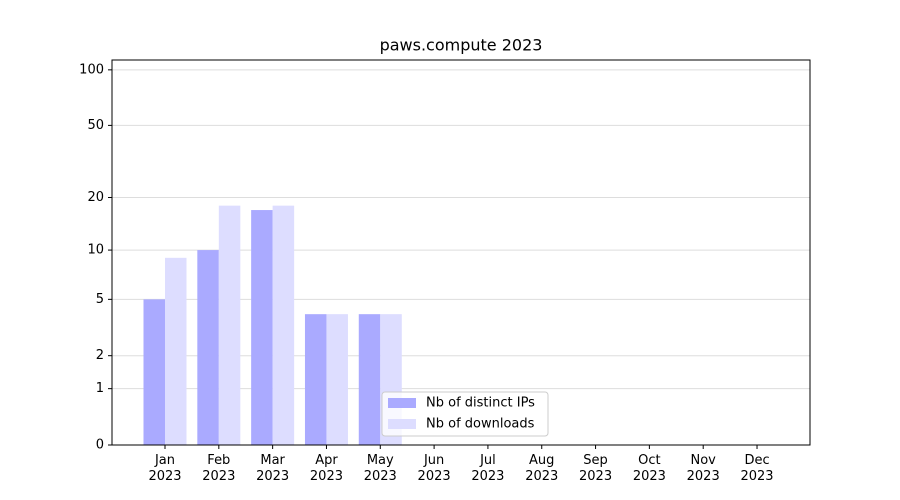 The image size is (900, 500). I want to click on x-tick-label: Sep 2023, so click(596, 468).